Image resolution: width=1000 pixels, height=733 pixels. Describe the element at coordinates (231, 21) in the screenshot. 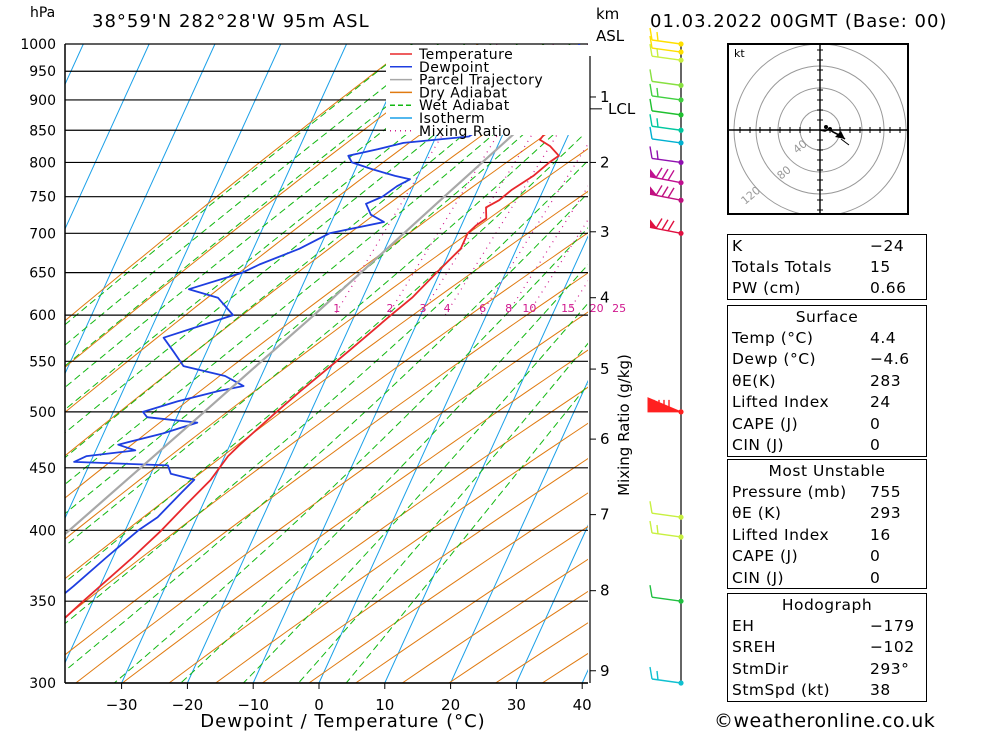

I see `location-title: 38°59'N 282°28'W 95m ASL` at that location.